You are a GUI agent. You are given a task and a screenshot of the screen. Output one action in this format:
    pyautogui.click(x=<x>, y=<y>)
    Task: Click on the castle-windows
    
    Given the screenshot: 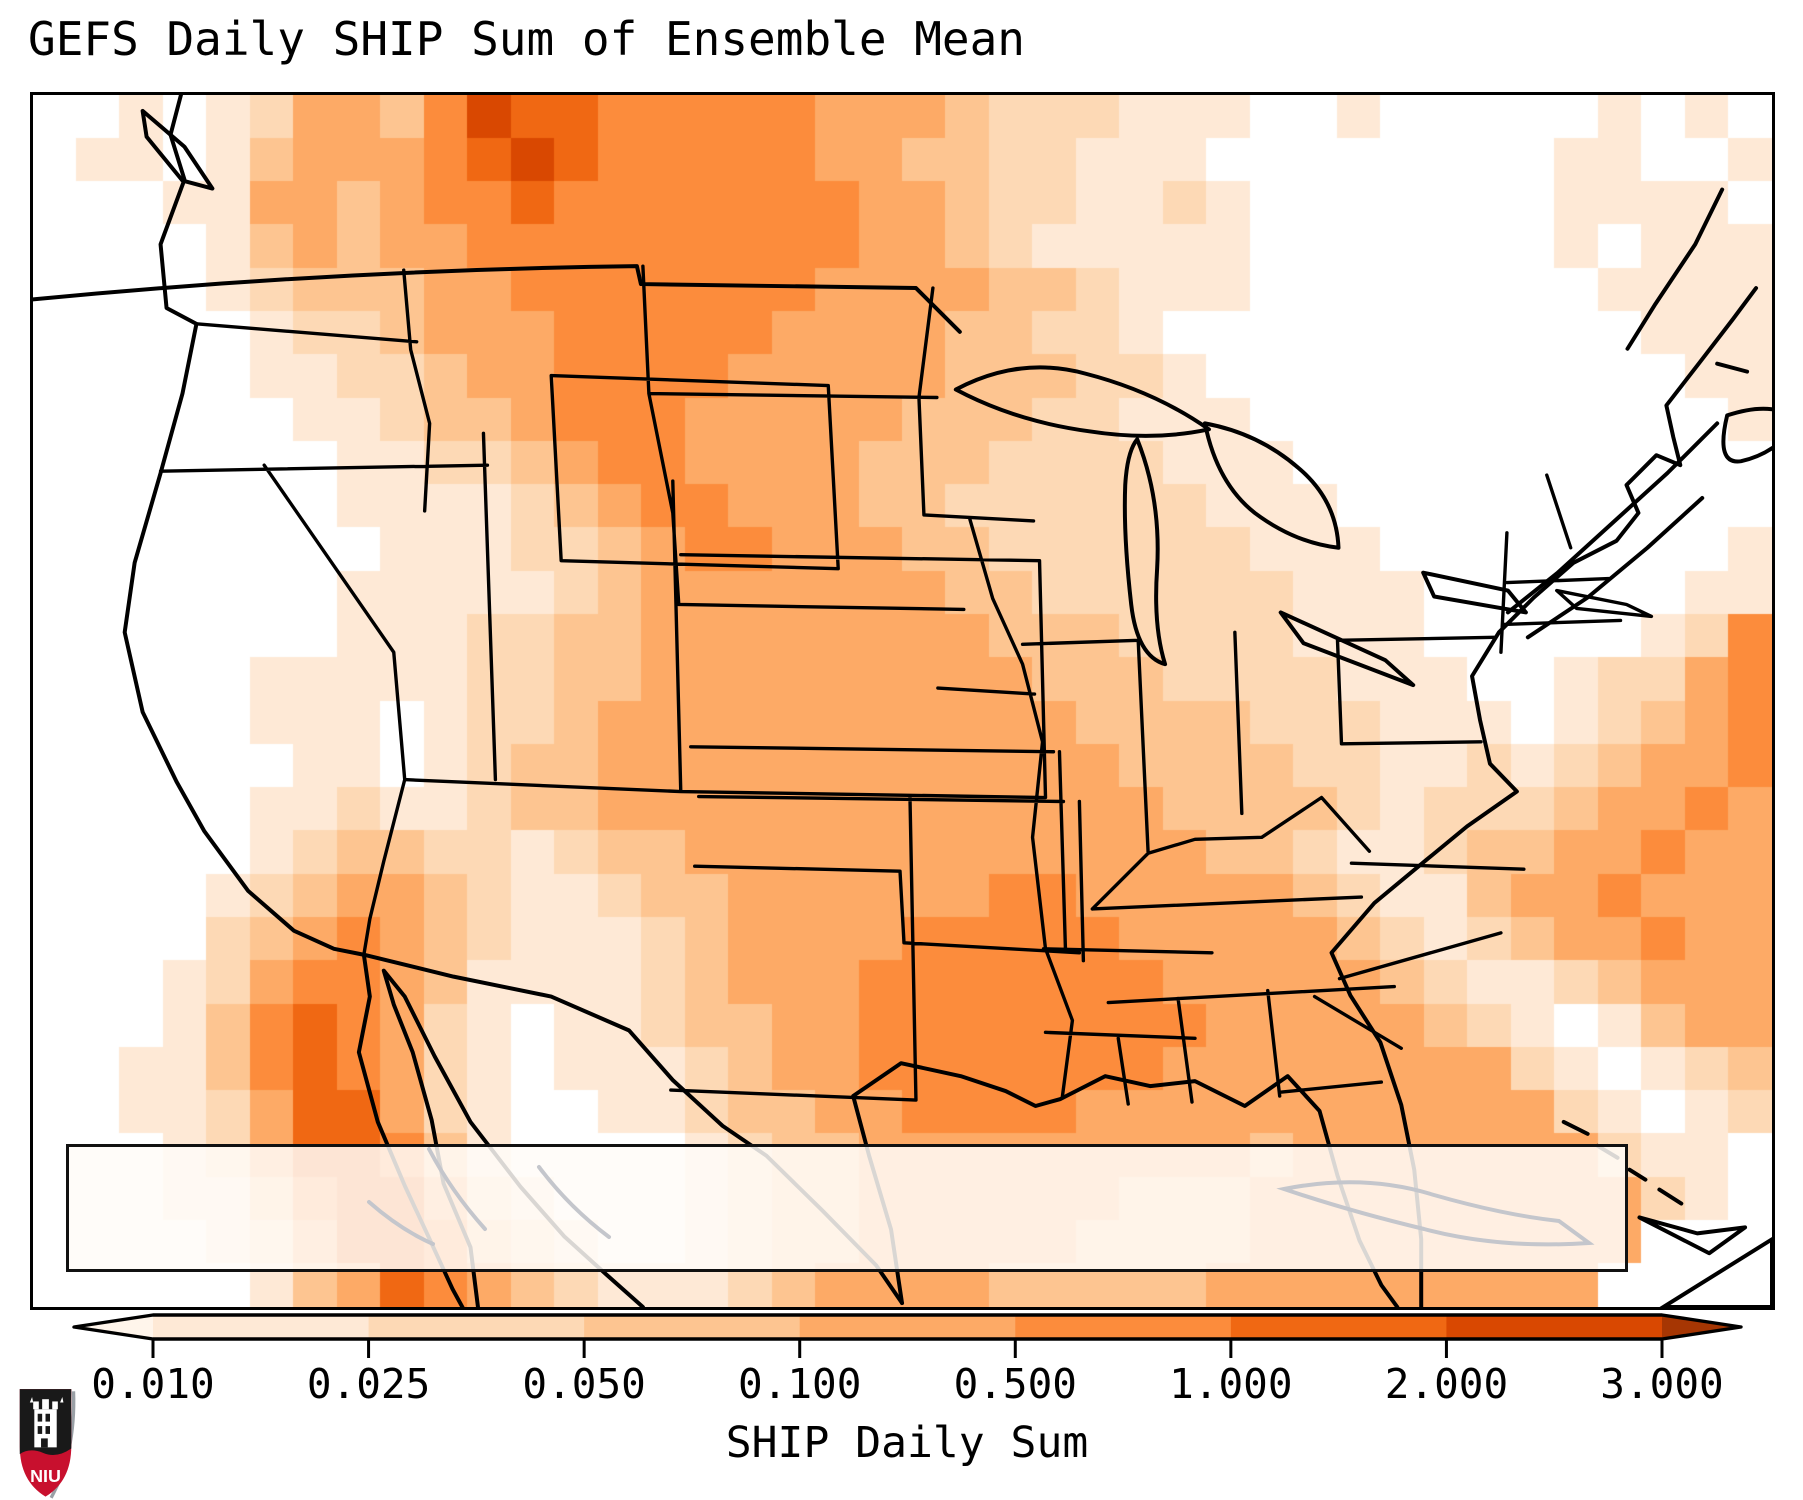 What is the action you would take?
    pyautogui.click(x=43, y=1430)
    